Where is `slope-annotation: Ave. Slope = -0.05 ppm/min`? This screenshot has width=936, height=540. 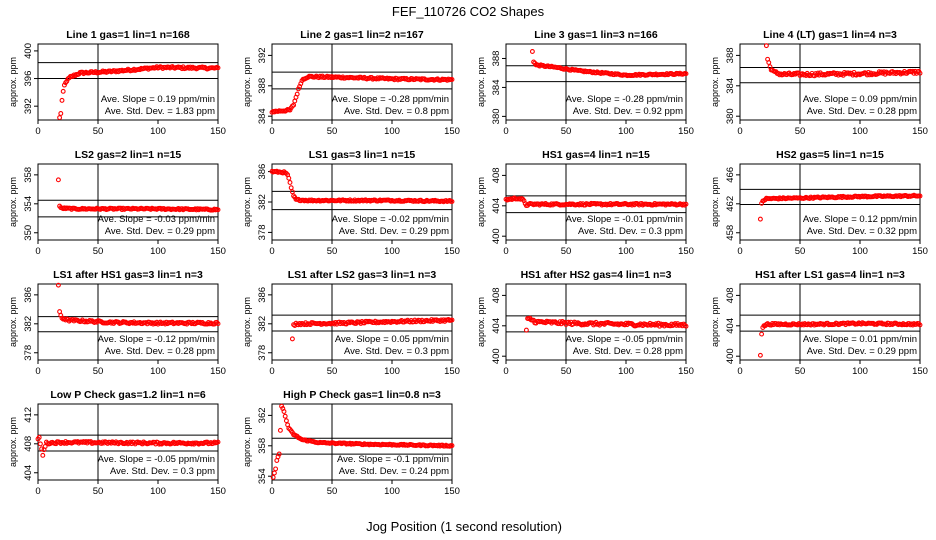
slope-annotation: Ave. Slope = -0.05 ppm/min is located at coordinates (624, 339).